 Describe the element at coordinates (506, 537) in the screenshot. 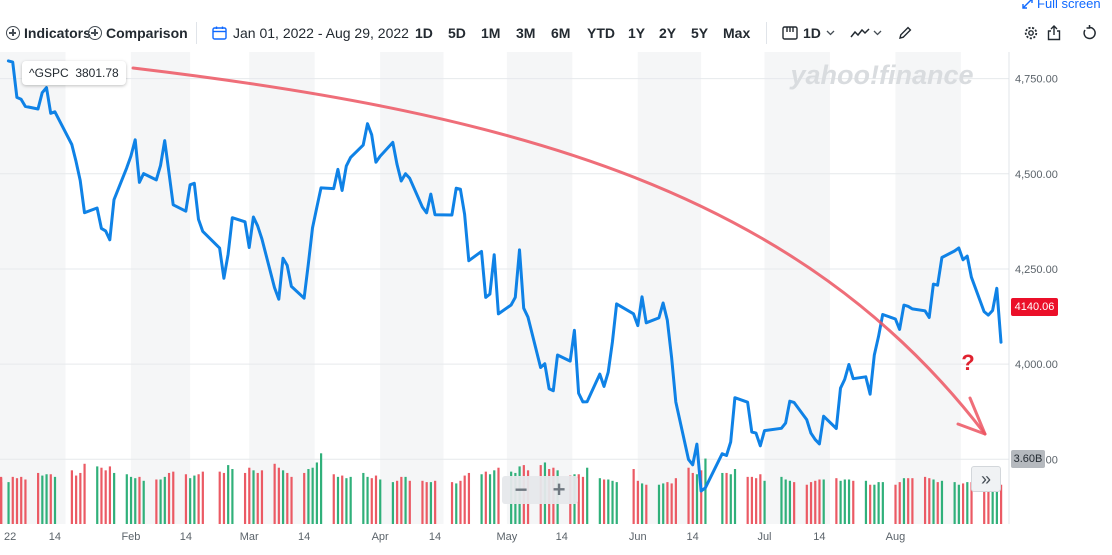

I see `x-tick-label: May` at that location.